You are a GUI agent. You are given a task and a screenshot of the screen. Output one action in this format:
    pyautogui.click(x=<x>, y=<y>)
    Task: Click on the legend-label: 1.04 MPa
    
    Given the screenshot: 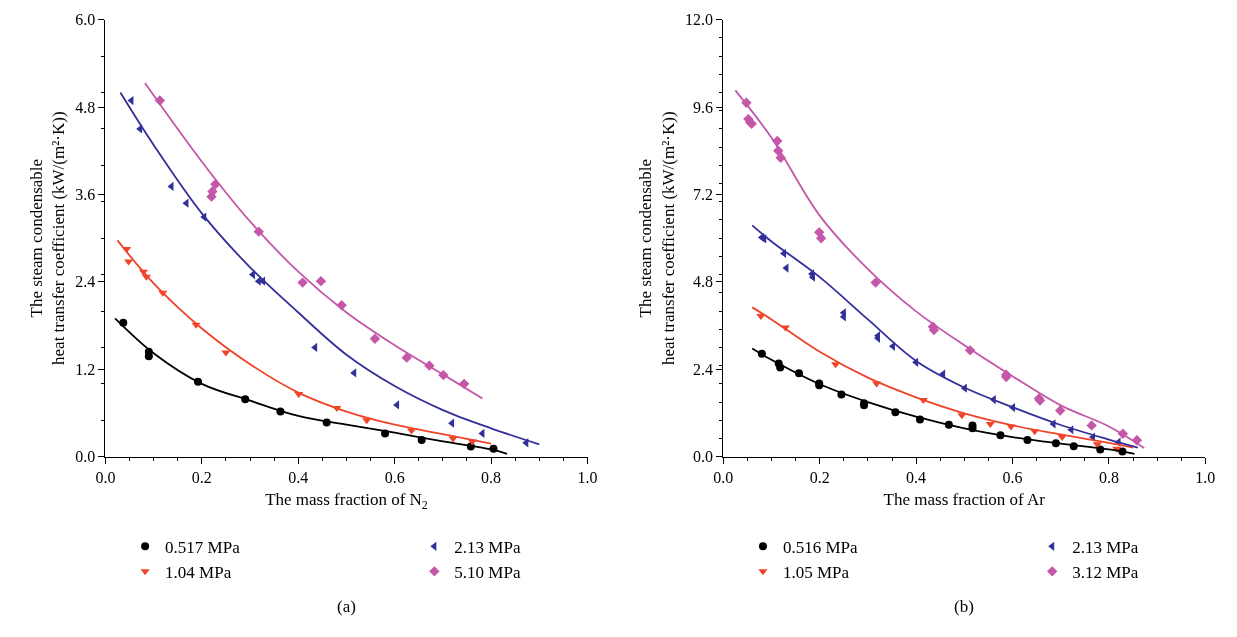 What is the action you would take?
    pyautogui.click(x=198, y=572)
    